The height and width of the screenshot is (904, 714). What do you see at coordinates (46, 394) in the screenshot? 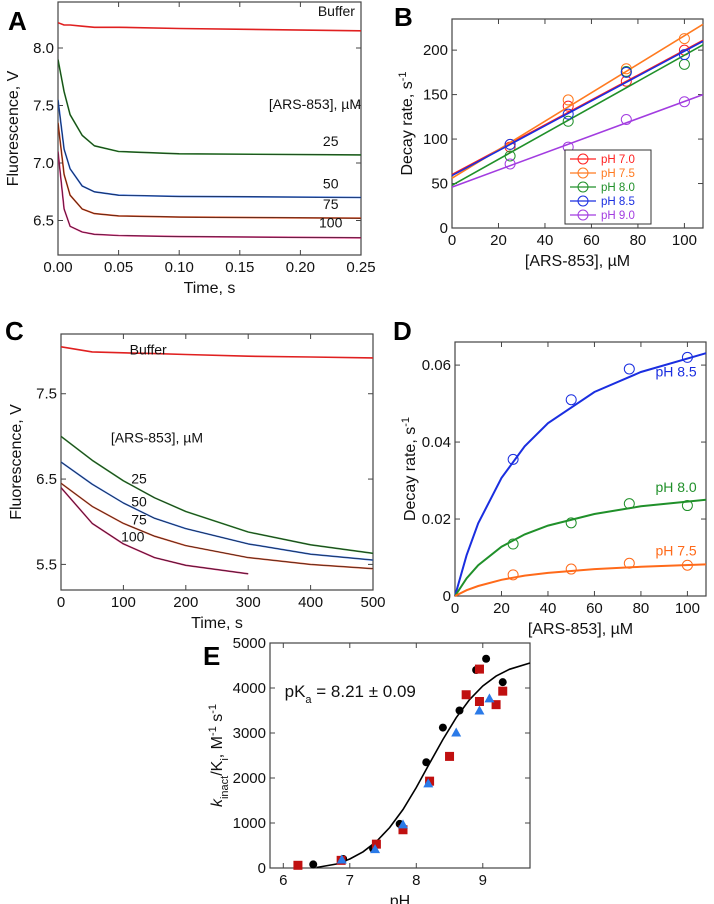
I see `y-tick-label: 7.5` at bounding box center [46, 394].